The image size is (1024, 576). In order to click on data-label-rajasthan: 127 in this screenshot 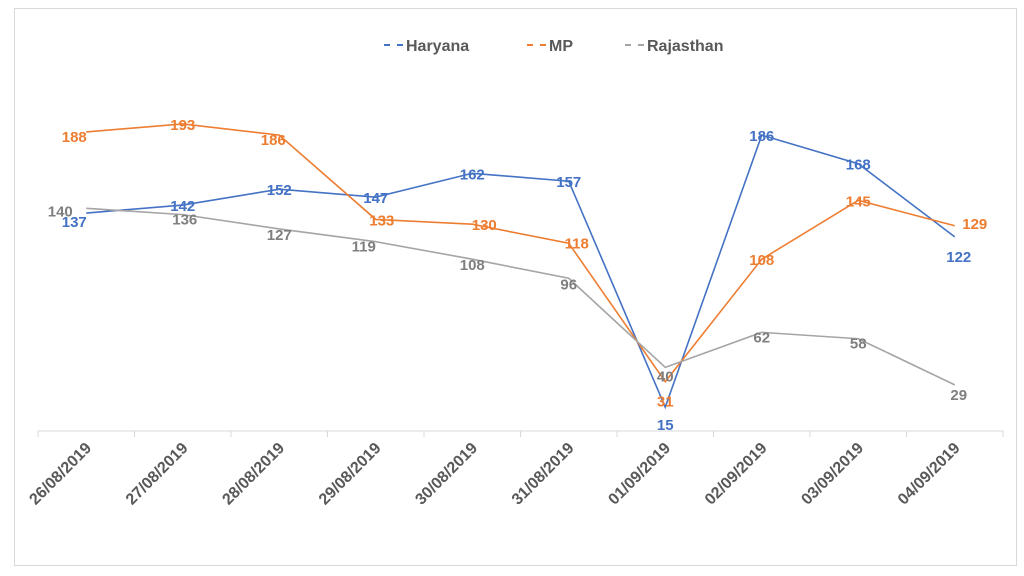, I will do `click(279, 235)`.